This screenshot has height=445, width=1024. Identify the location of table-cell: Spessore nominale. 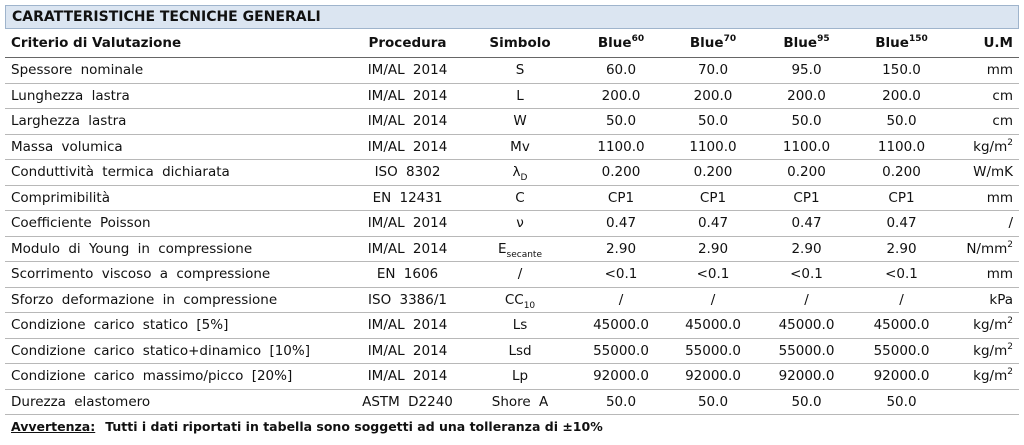
(177, 70).